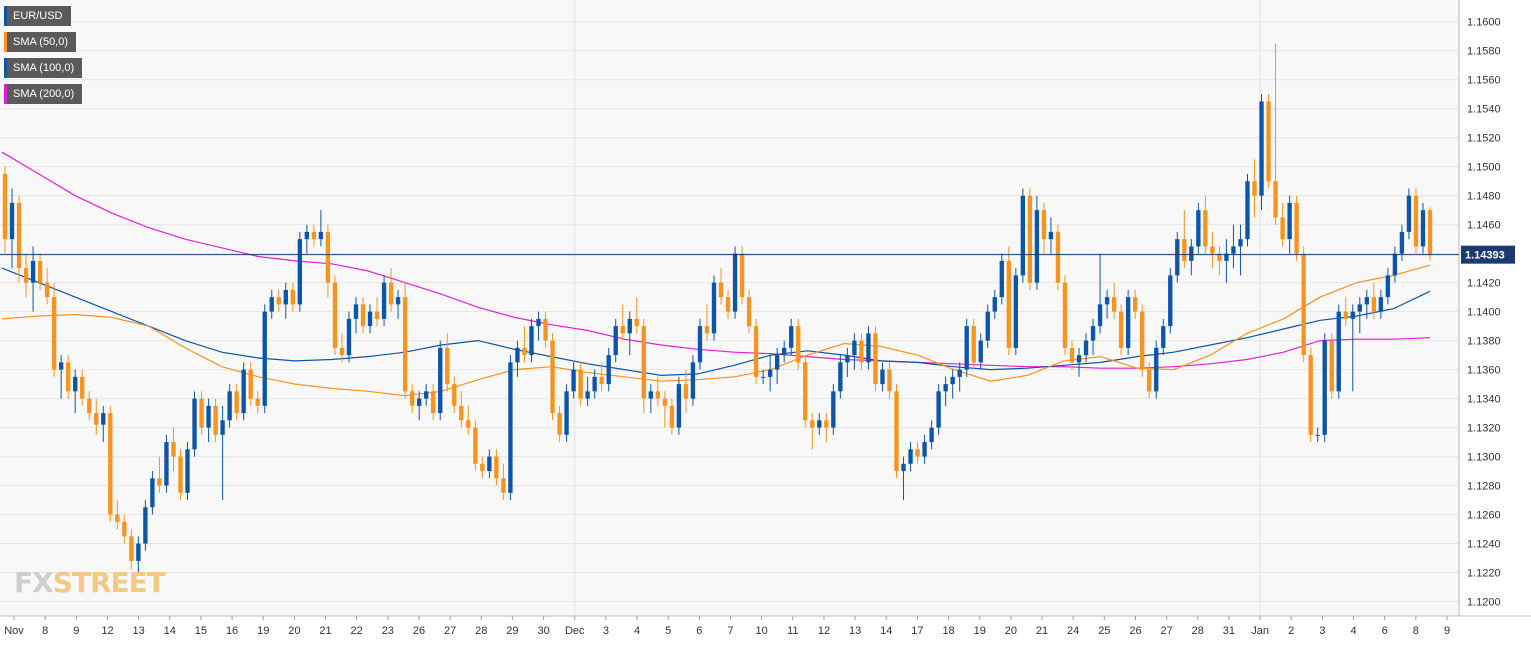 The image size is (1531, 649). What do you see at coordinates (1484, 400) in the screenshot?
I see `y-tick-label: 1.1340` at bounding box center [1484, 400].